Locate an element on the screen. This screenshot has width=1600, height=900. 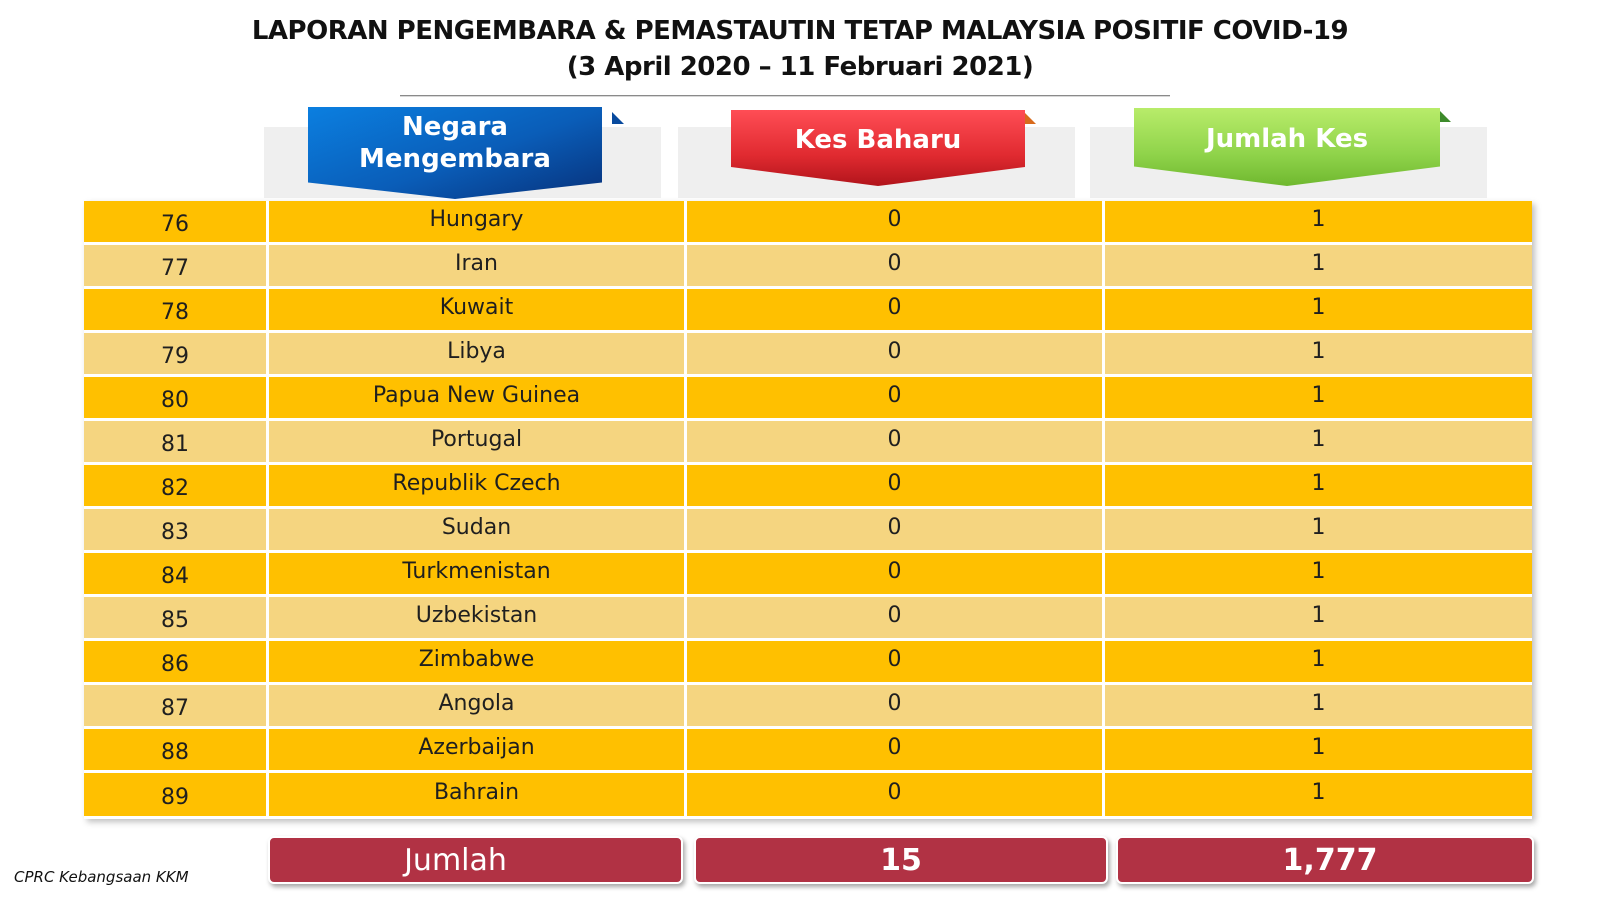
table-row: 86 Zimbabwe 0 1 is located at coordinates (808, 663).